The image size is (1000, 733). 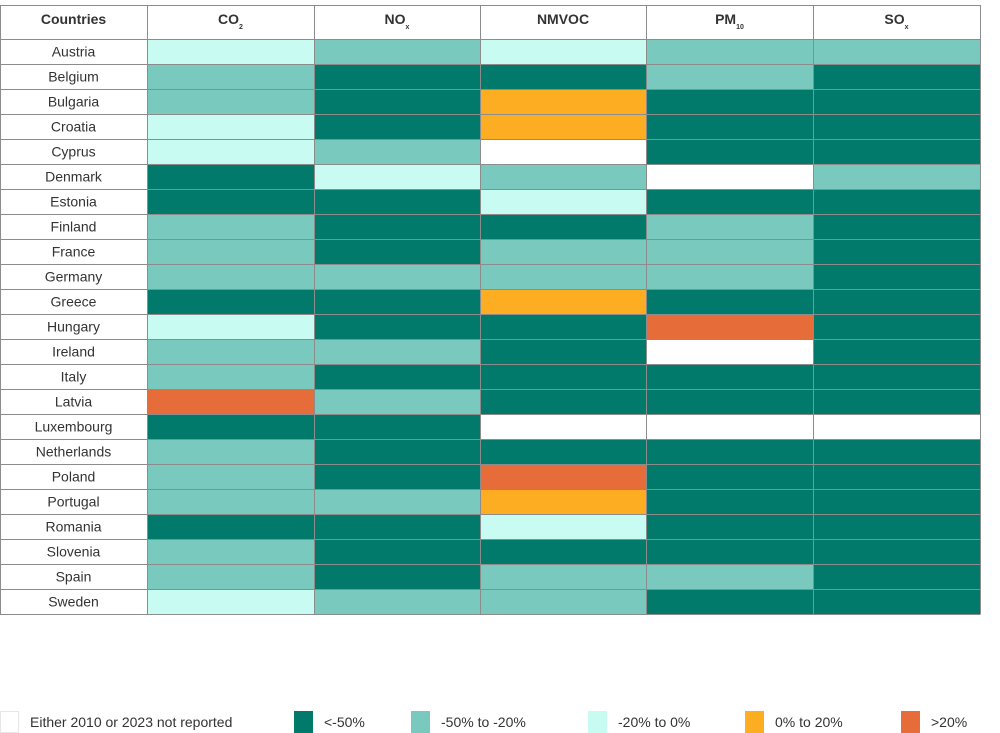 I want to click on heatmap-cell-netherlands-pm10, so click(x=729, y=451).